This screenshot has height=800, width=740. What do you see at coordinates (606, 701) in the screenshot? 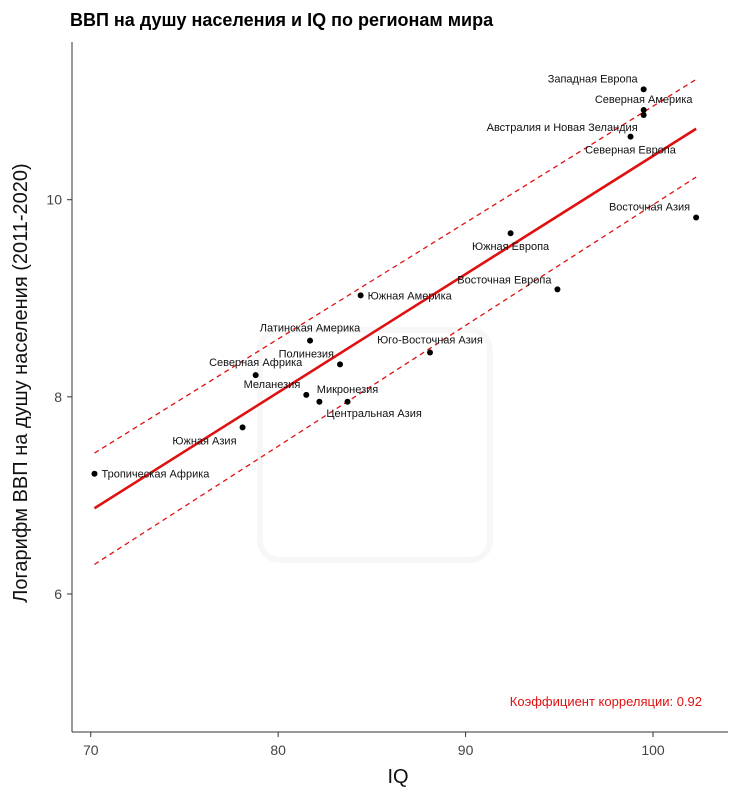
I see `correlation-annotation: Коэффициент корреляции: 0.92` at bounding box center [606, 701].